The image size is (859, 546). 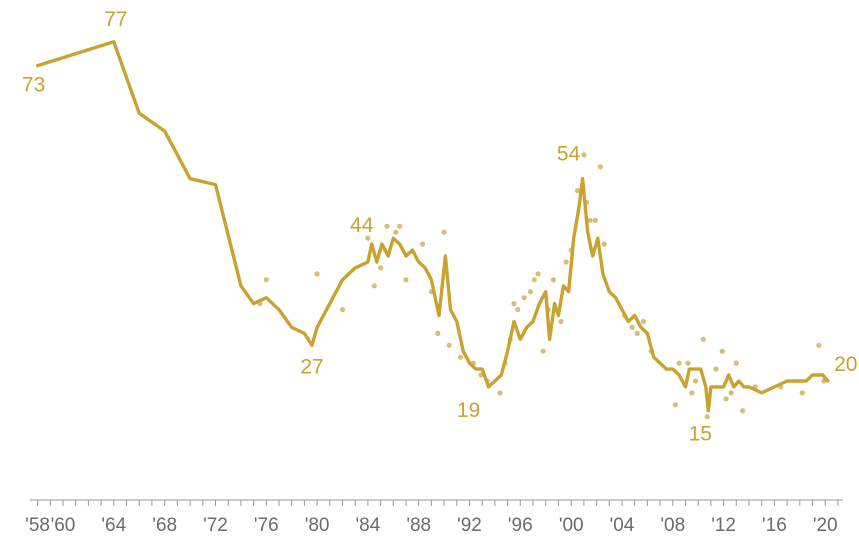 I want to click on data-label: 20, so click(x=845, y=364).